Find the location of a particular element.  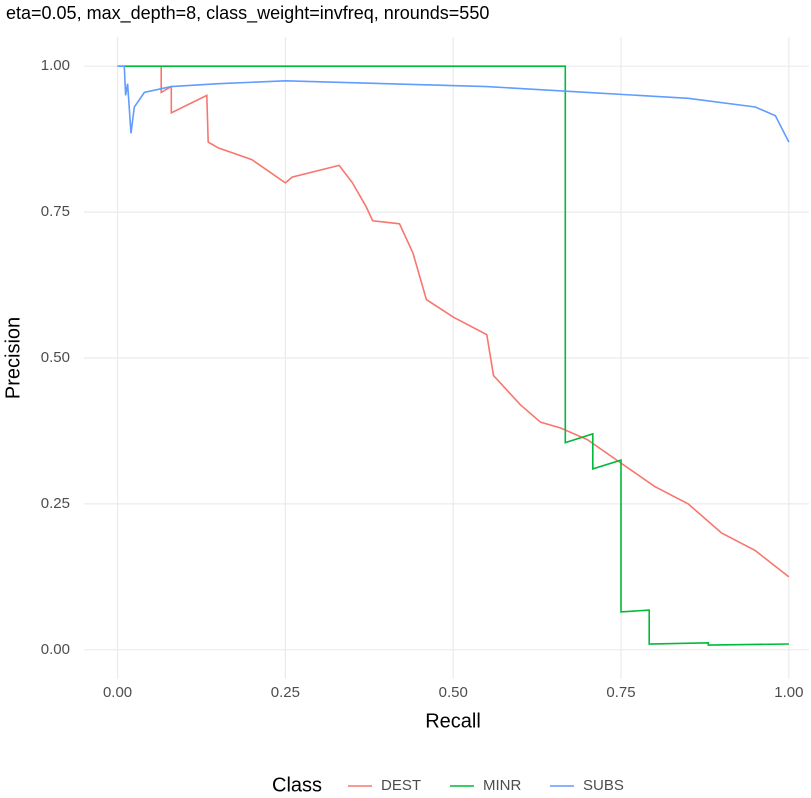

x-tick-label: 0.50 is located at coordinates (453, 692).